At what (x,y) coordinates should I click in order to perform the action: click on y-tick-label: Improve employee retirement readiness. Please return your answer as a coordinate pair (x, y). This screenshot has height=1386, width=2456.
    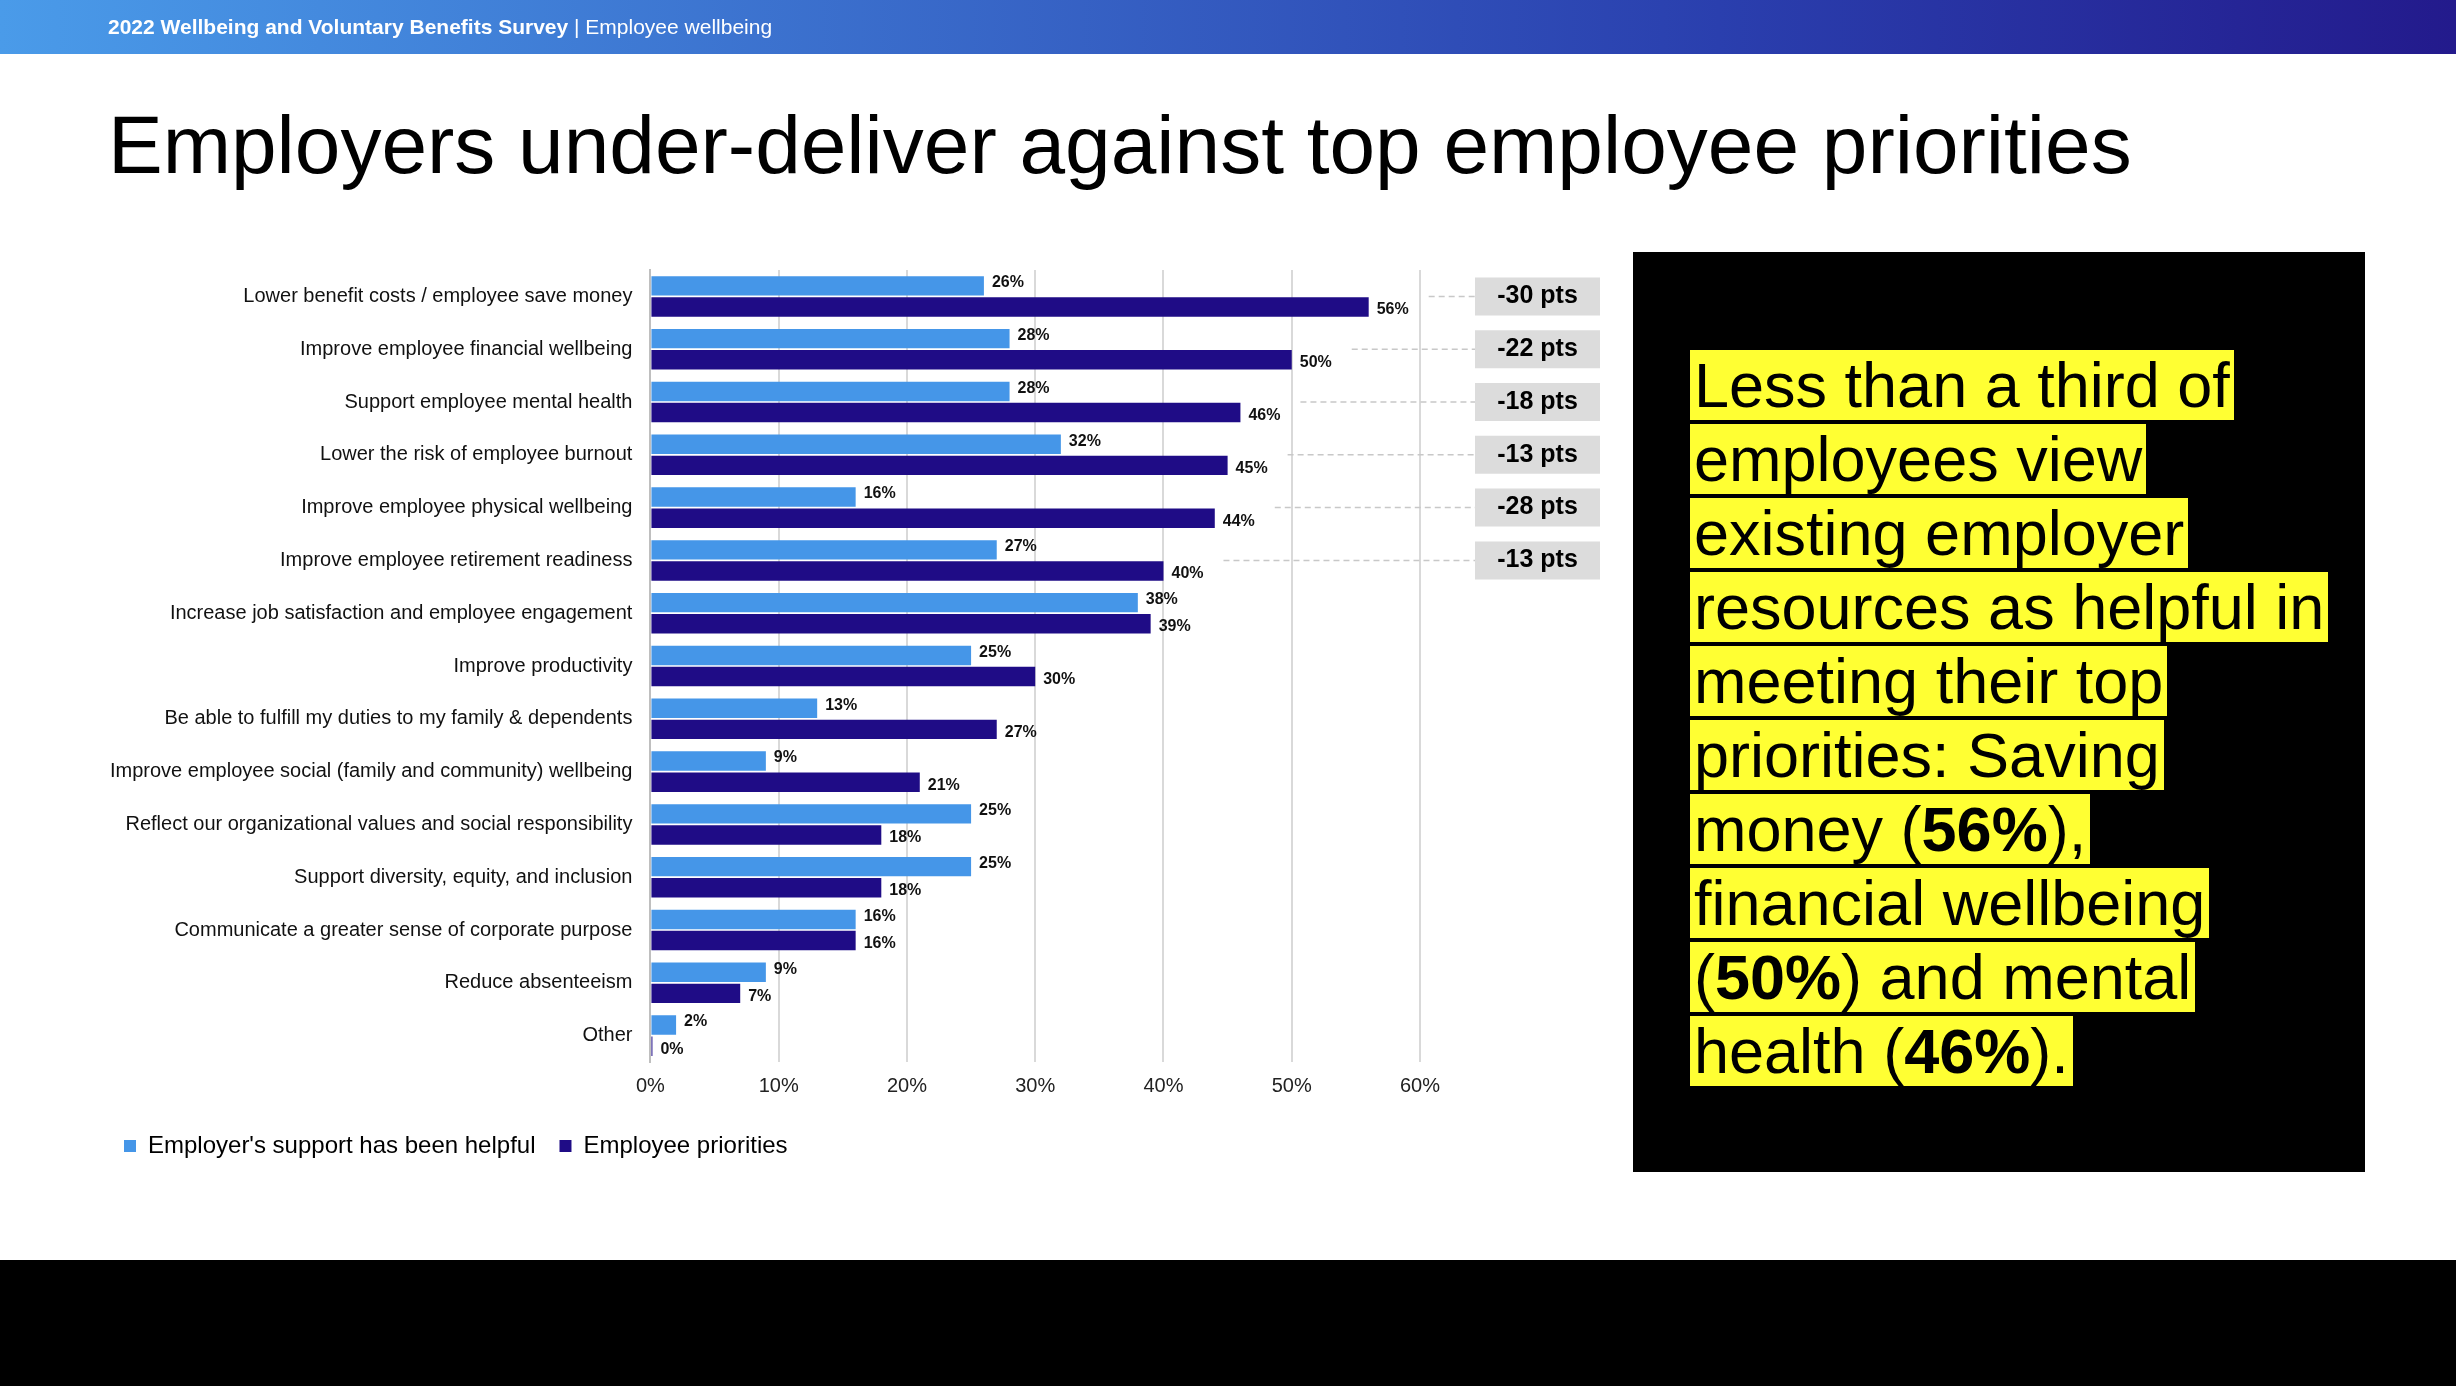
    Looking at the image, I should click on (456, 558).